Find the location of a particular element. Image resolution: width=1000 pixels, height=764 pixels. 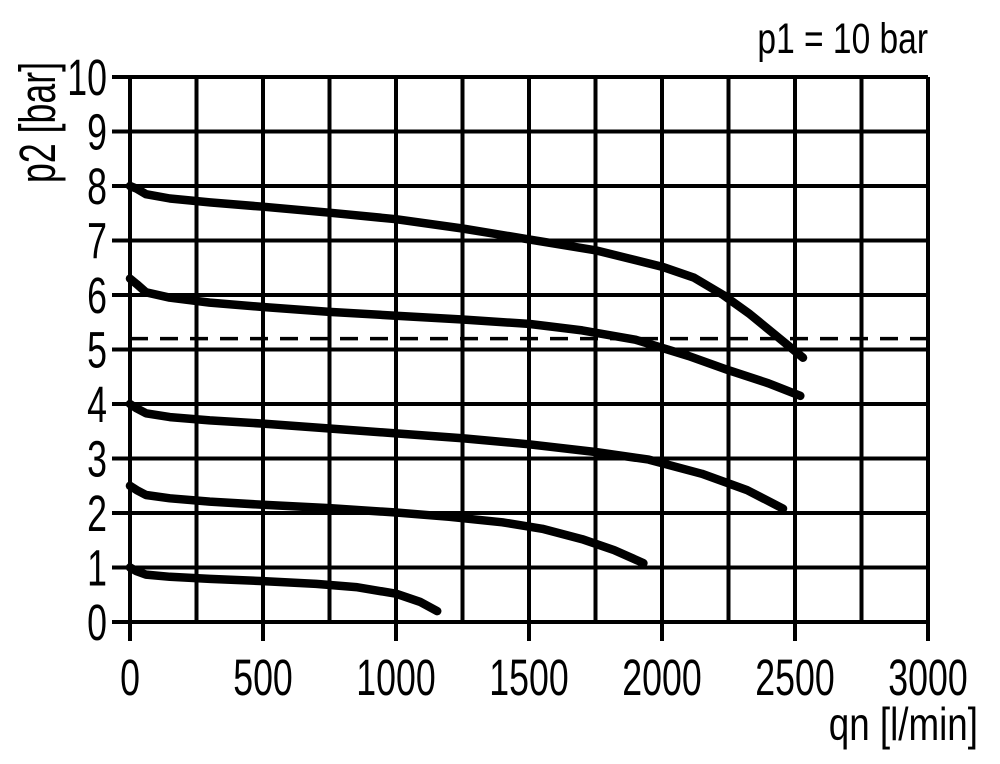

x-axis-label: qn [l/min] is located at coordinates (903, 724).